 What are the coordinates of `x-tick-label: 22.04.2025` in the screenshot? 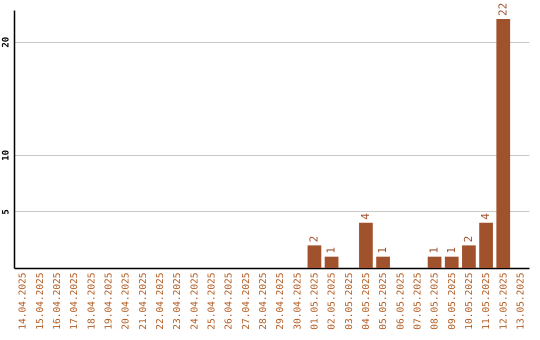 It's located at (160, 301).